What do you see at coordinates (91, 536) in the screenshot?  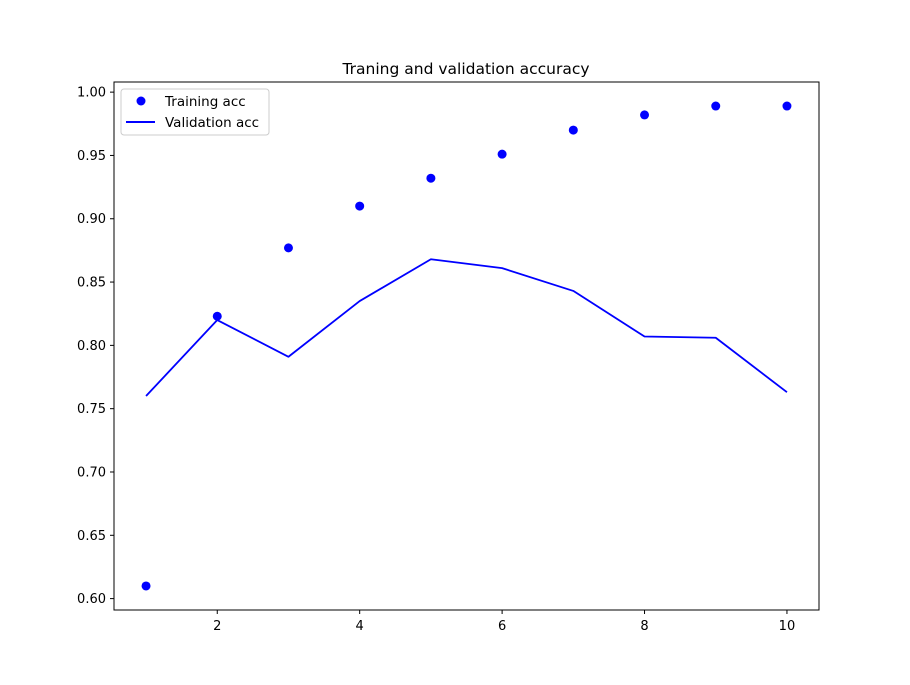 I see `y-tick-label: 0.65` at bounding box center [91, 536].